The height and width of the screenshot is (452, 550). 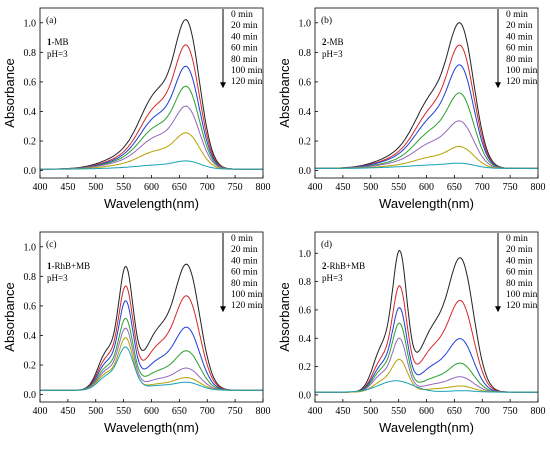 I want to click on sample-label: 2-RhB+MB, so click(x=343, y=266).